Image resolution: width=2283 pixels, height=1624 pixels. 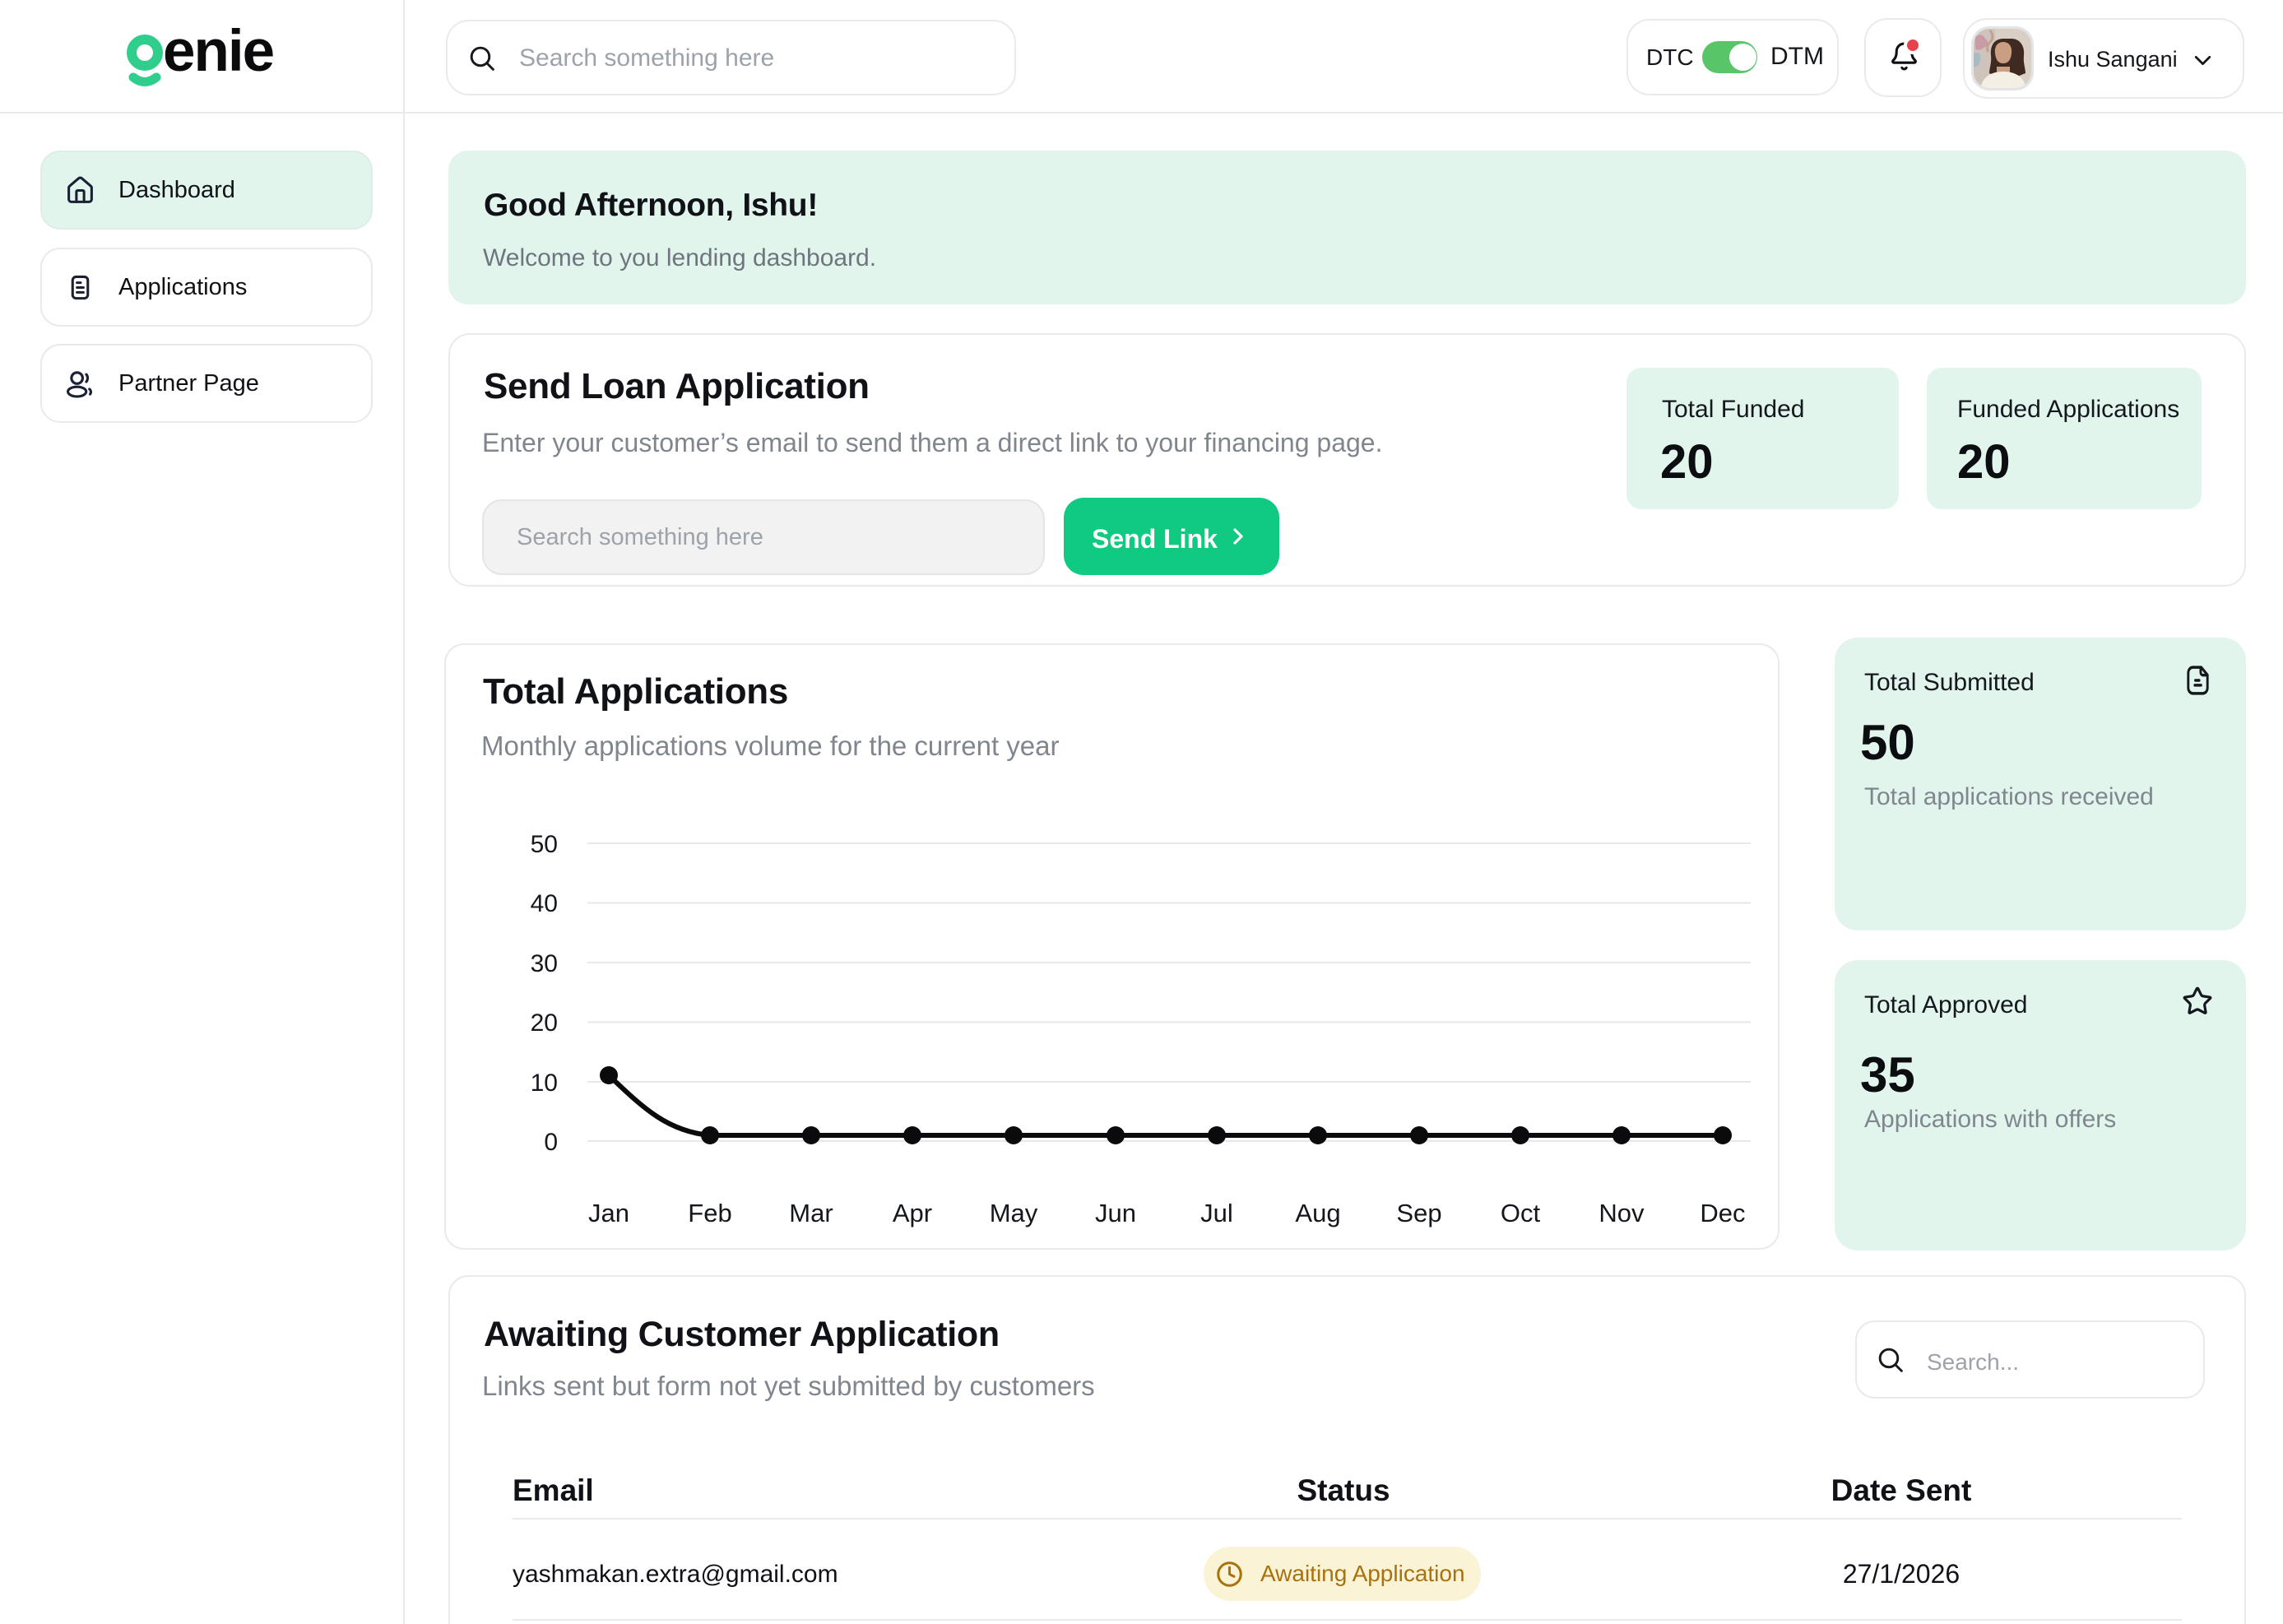 What do you see at coordinates (544, 903) in the screenshot?
I see `svg-text: 40` at bounding box center [544, 903].